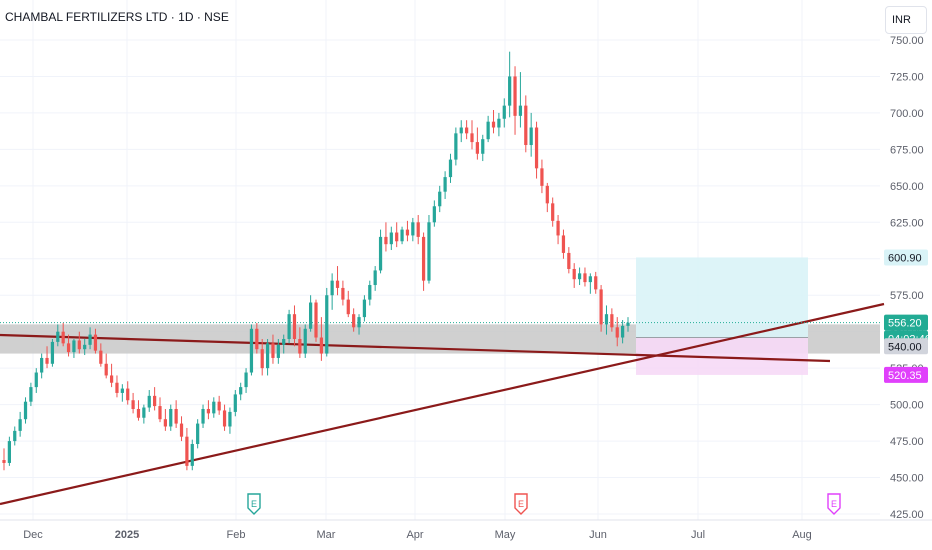 The image size is (932, 550). What do you see at coordinates (722, 297) in the screenshot?
I see `target-zone` at bounding box center [722, 297].